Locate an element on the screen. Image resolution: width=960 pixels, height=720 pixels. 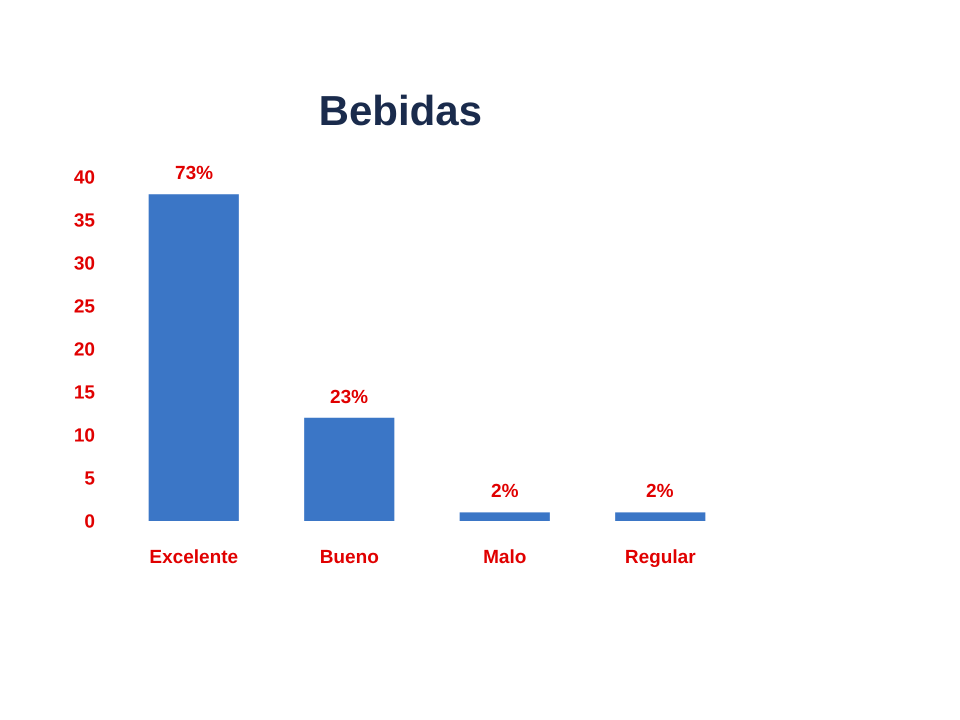
y-tick-label: 5 is located at coordinates (90, 479).